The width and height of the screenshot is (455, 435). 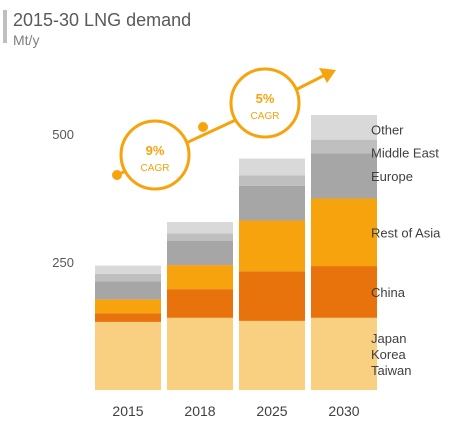 What do you see at coordinates (272, 355) in the screenshot?
I see `bar-segment-japan-korea-taiwan-2025` at bounding box center [272, 355].